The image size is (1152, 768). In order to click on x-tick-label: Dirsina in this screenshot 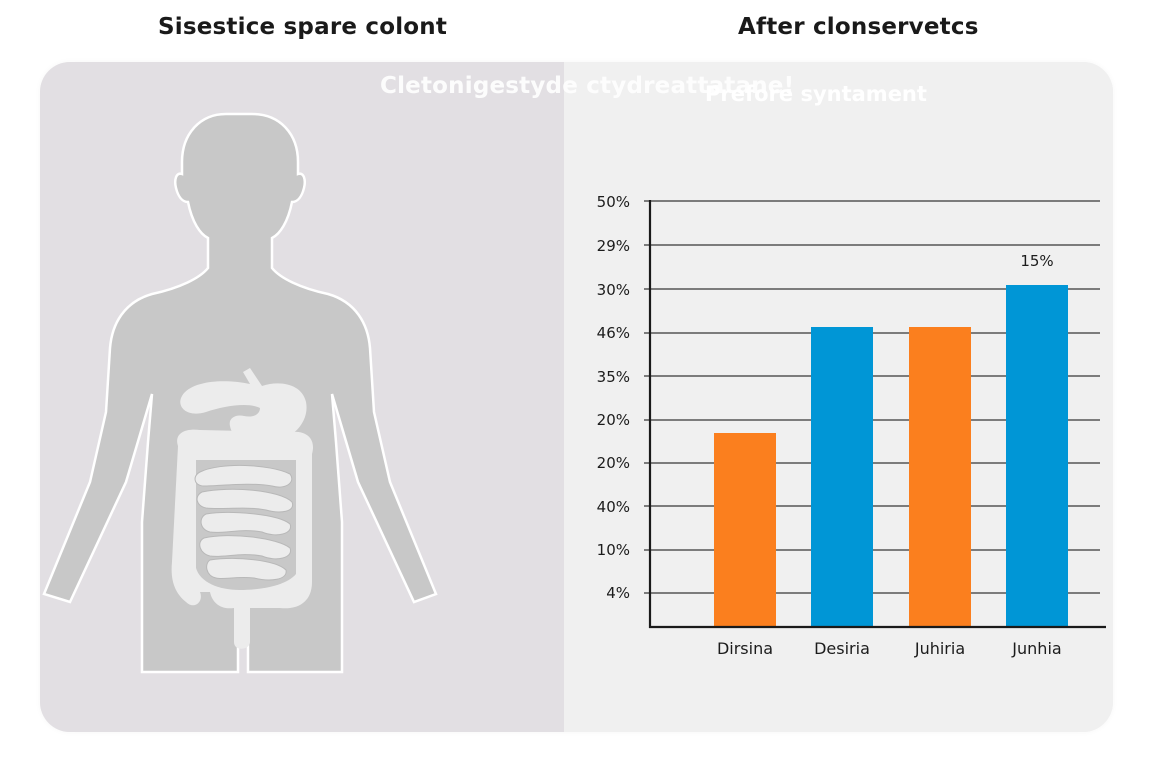, I will do `click(745, 648)`.